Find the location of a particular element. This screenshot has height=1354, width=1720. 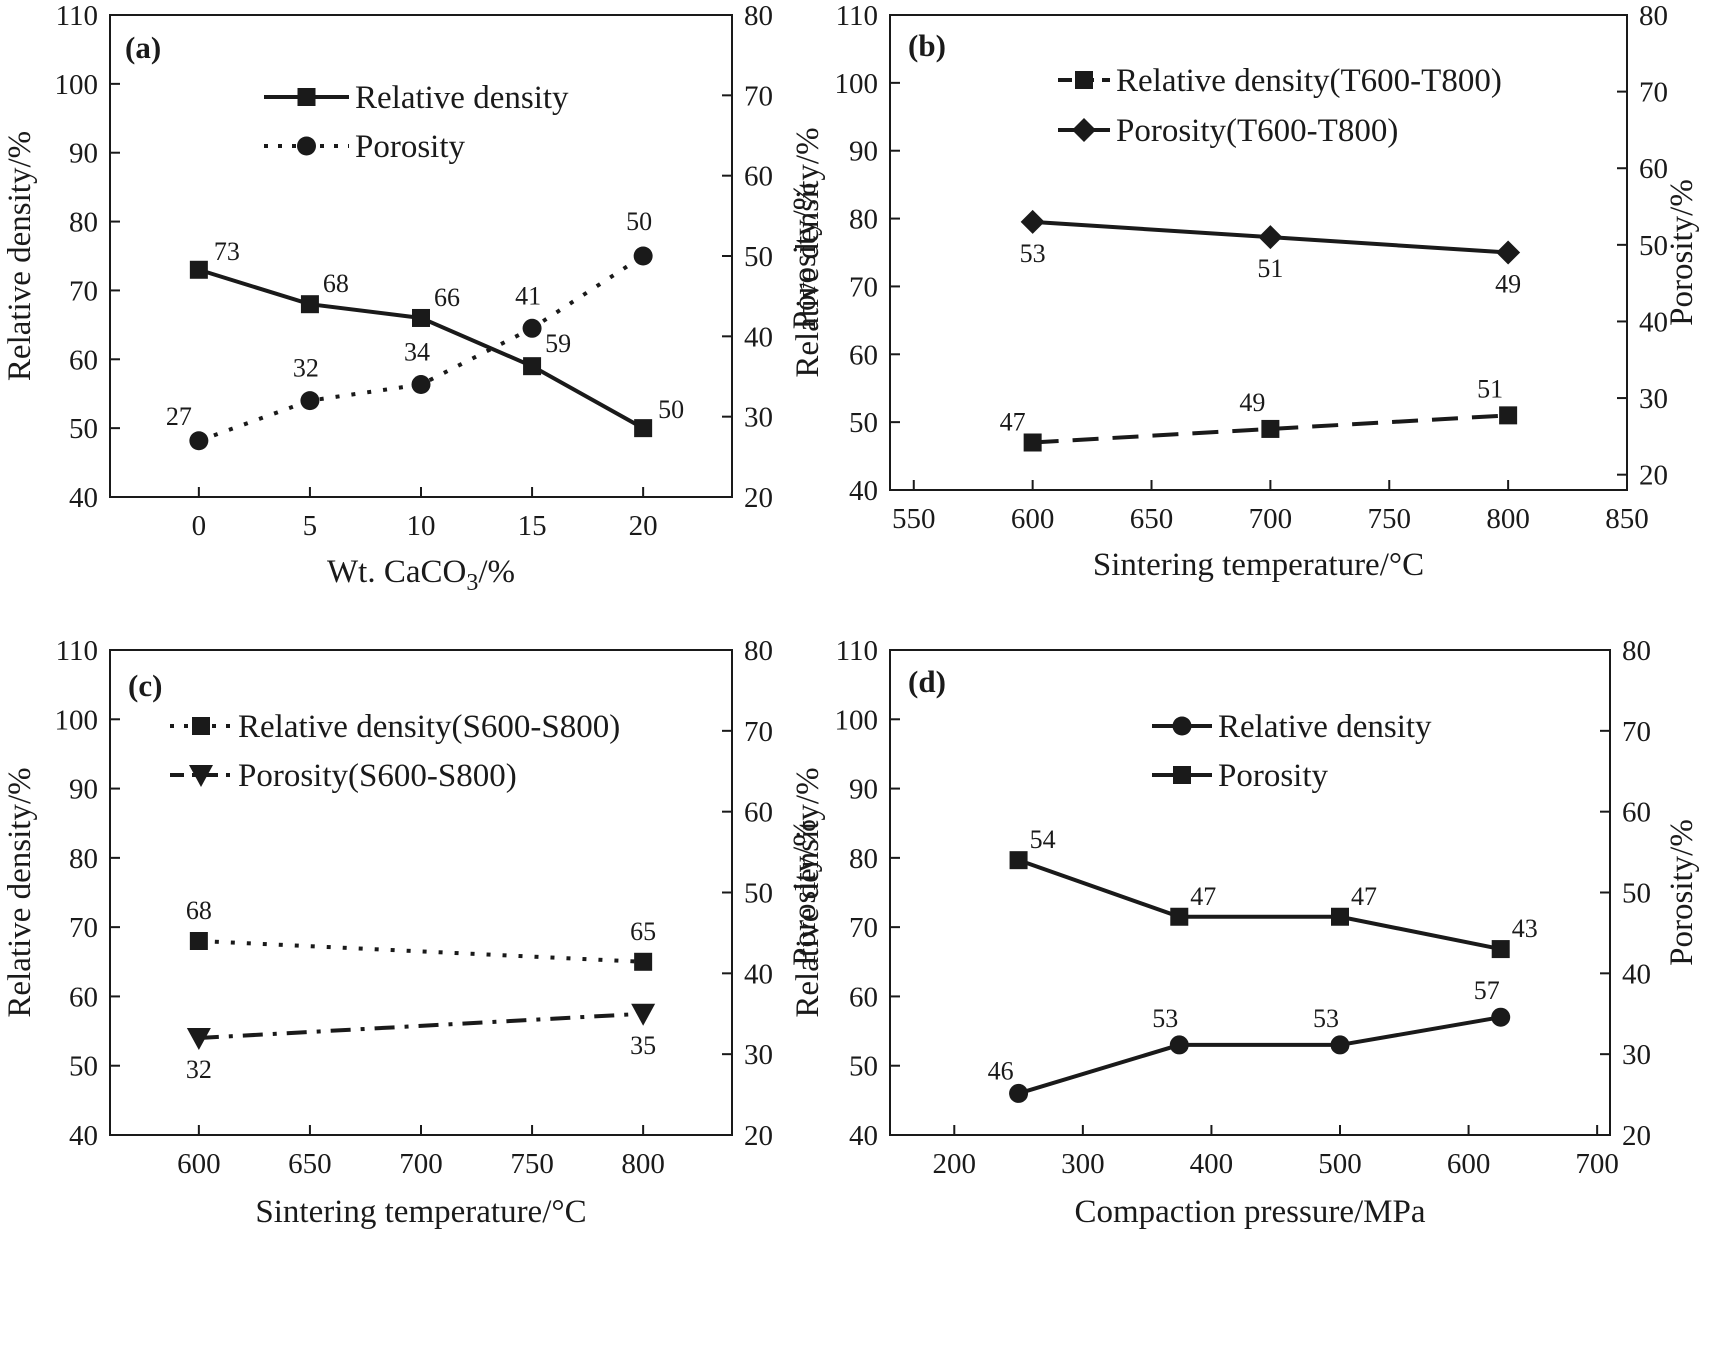

data-label: 49 is located at coordinates (1508, 284).